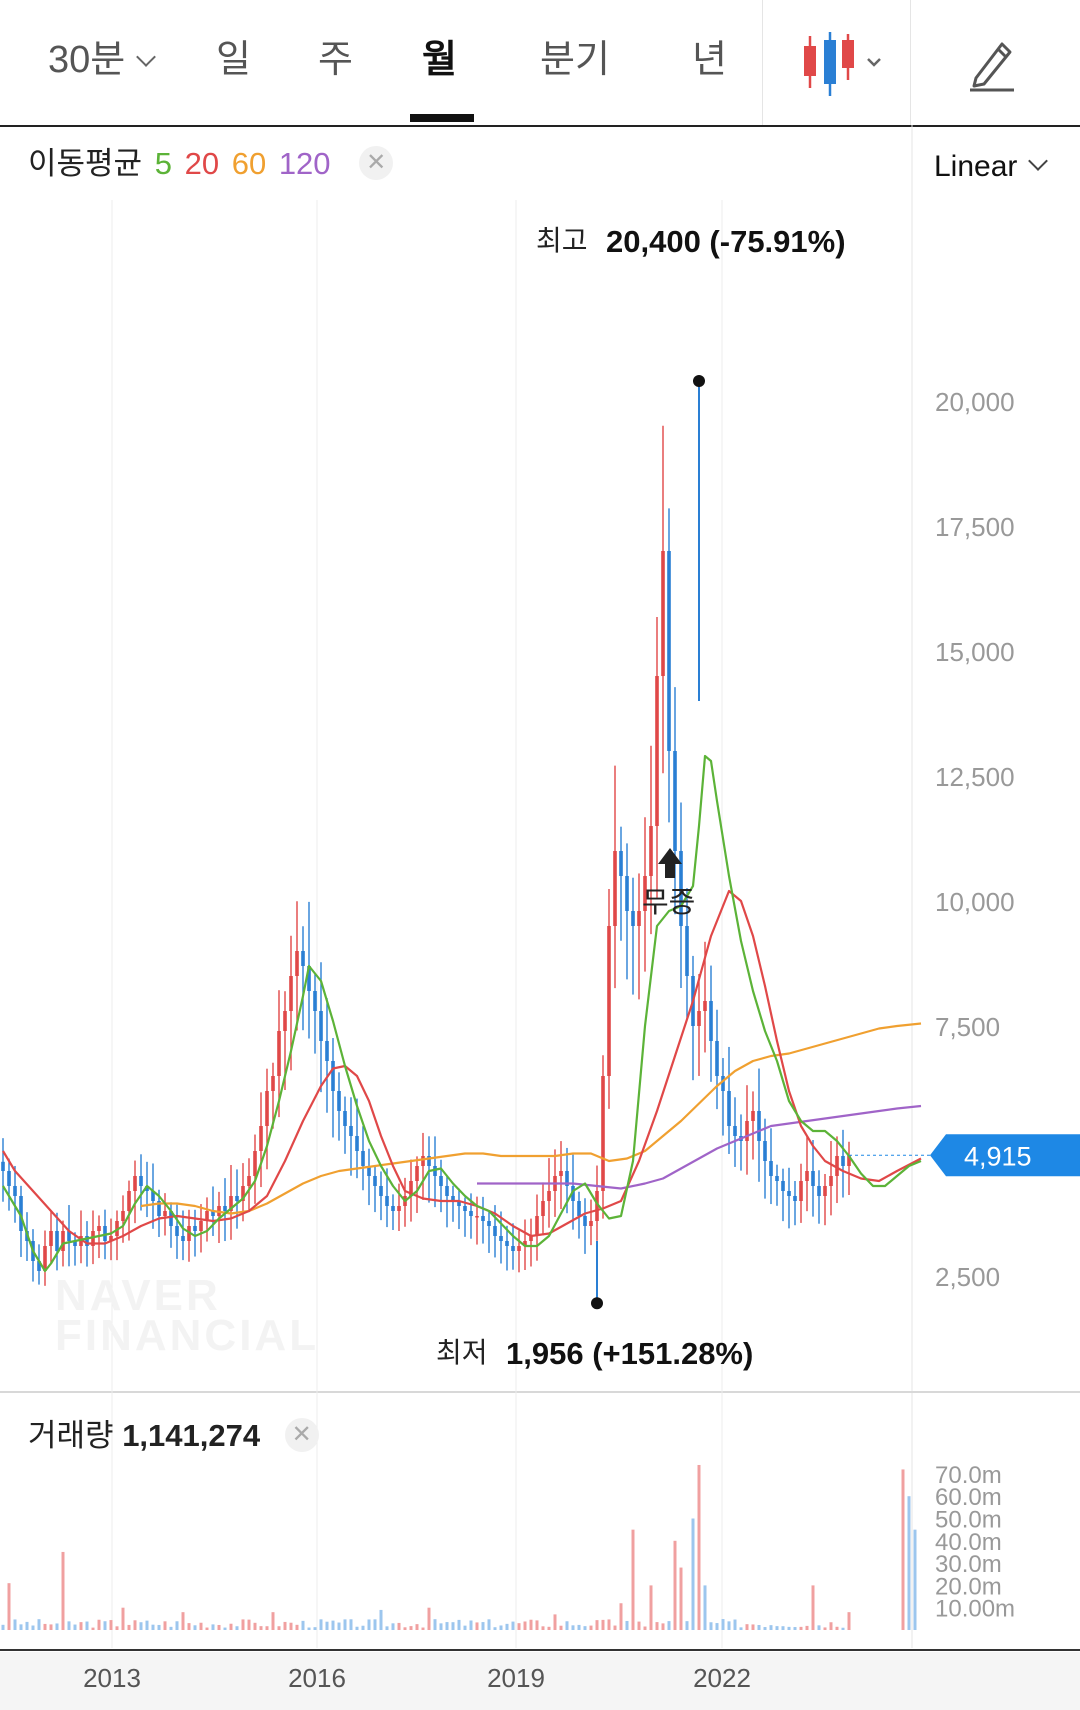 This screenshot has height=1710, width=1080. Describe the element at coordinates (233, 60) in the screenshot. I see `tab-day: 일` at that location.